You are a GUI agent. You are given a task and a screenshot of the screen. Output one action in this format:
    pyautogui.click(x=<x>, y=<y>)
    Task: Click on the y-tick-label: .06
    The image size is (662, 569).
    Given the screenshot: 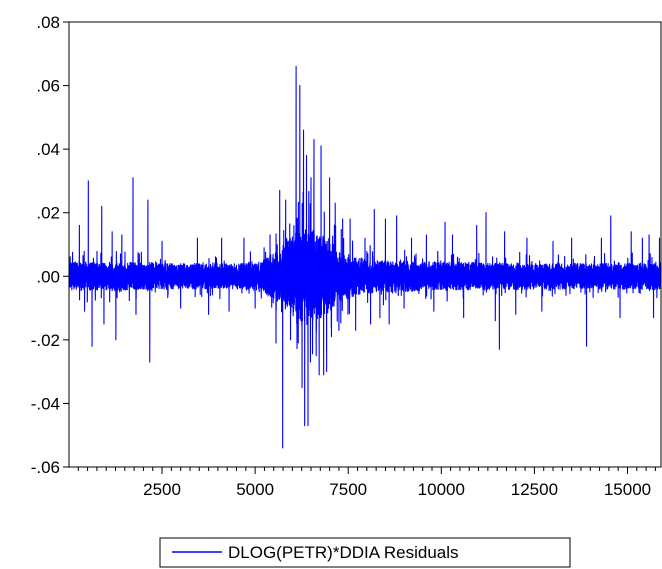 What is the action you would take?
    pyautogui.click(x=48, y=86)
    